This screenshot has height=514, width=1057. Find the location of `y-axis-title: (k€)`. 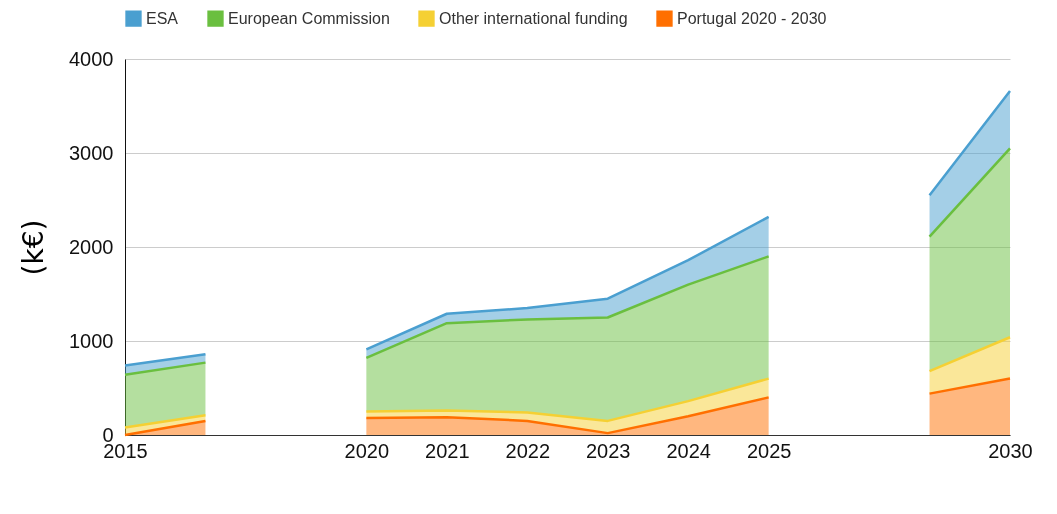

y-axis-title: (k€) is located at coordinates (34, 247).